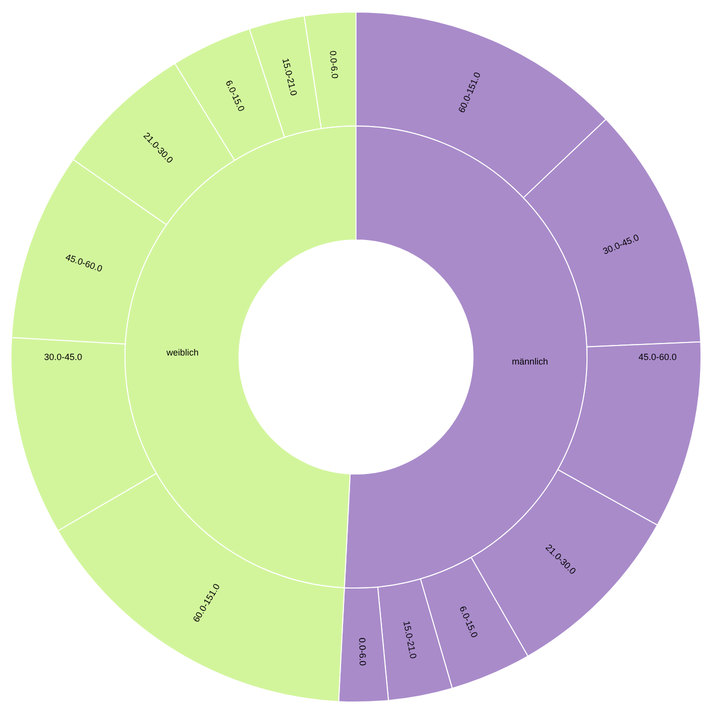  Describe the element at coordinates (63, 357) in the screenshot. I see `slice-label: 30.0-45.0` at that location.